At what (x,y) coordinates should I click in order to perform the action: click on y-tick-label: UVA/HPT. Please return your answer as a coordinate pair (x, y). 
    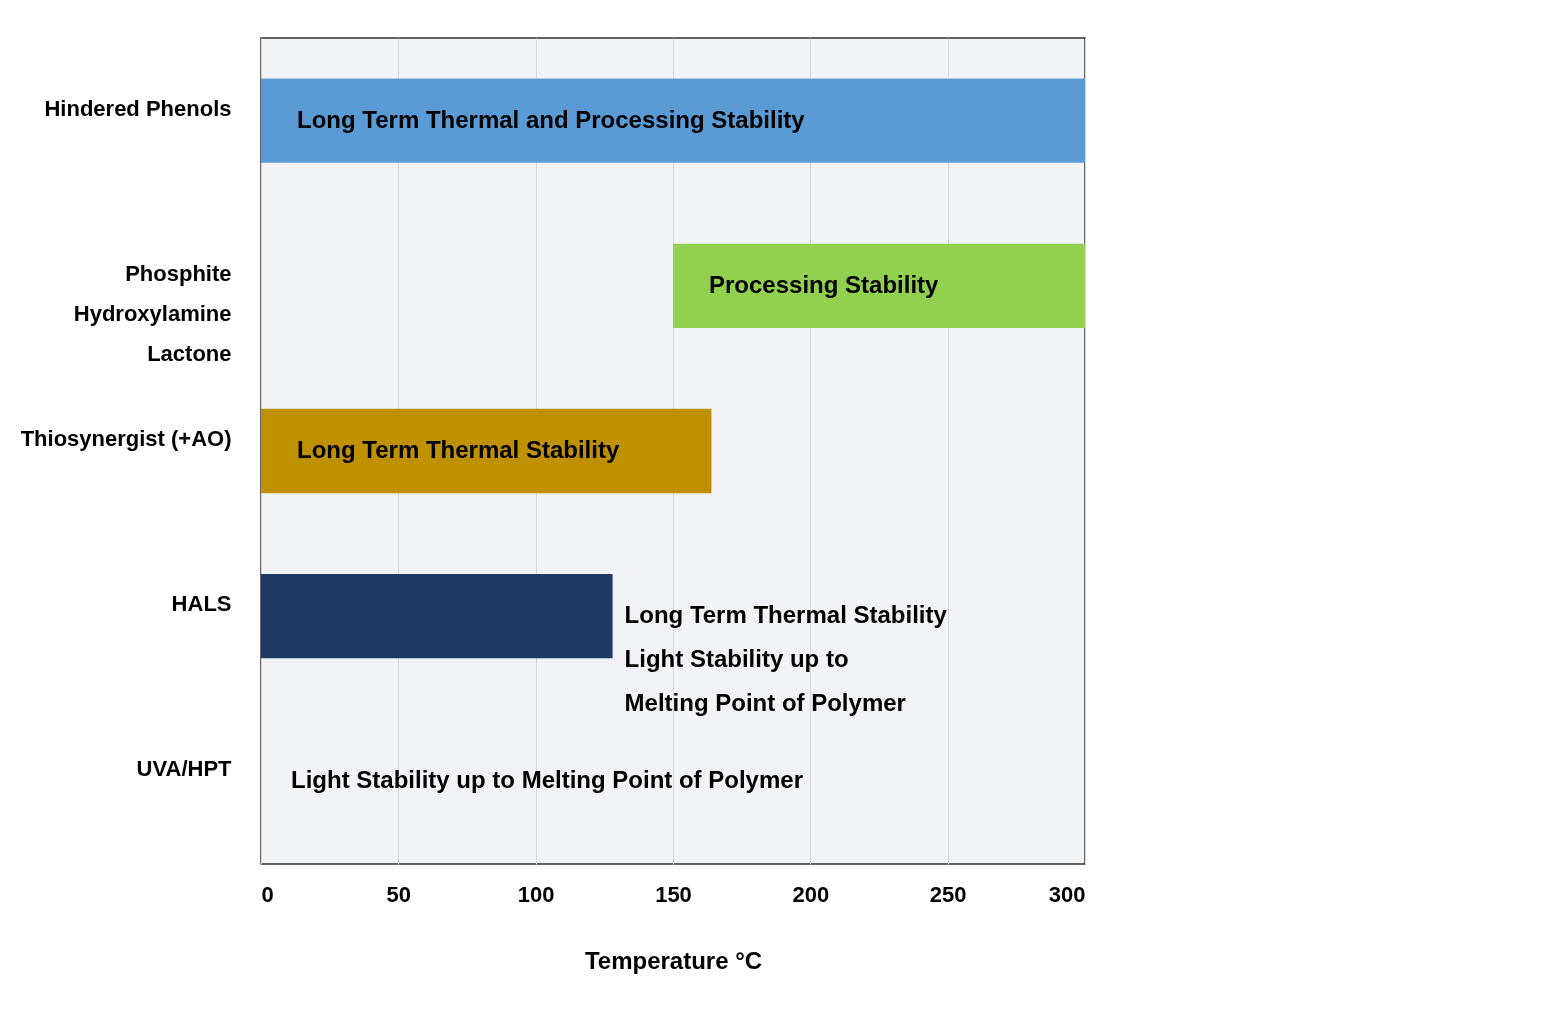
    Looking at the image, I should click on (184, 769).